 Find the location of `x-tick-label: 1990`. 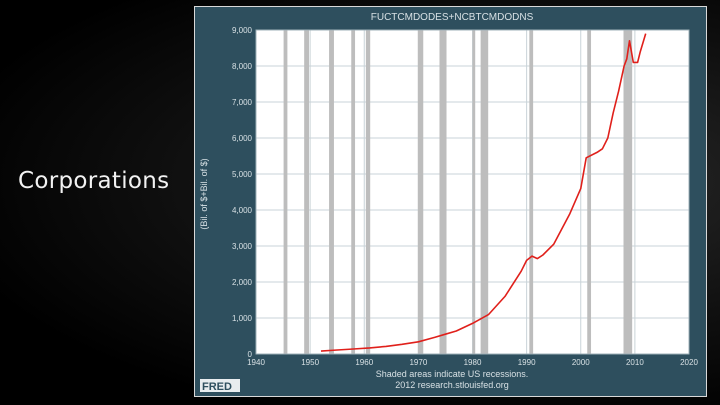

x-tick-label: 1990 is located at coordinates (527, 362).